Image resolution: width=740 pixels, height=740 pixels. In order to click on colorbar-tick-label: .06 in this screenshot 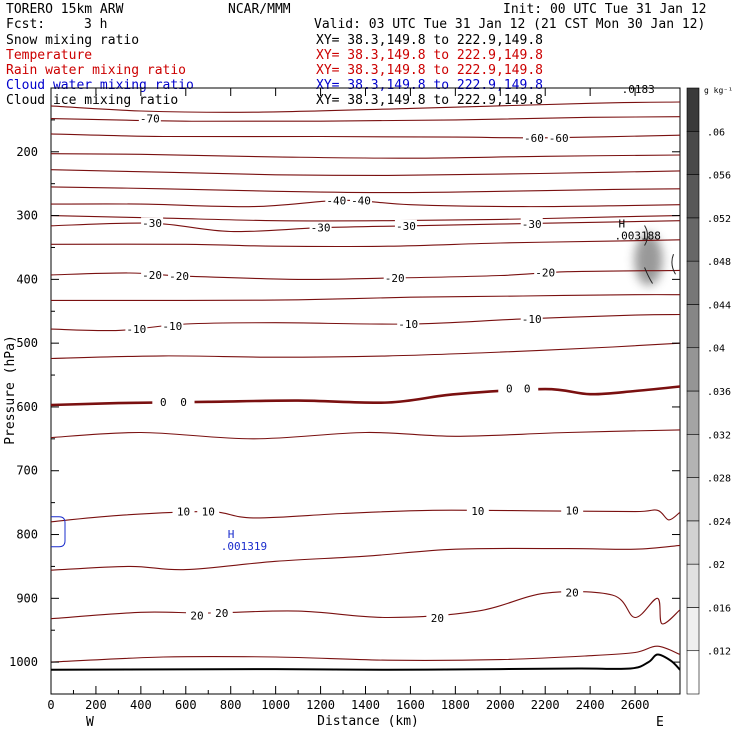, I will do `click(716, 132)`.